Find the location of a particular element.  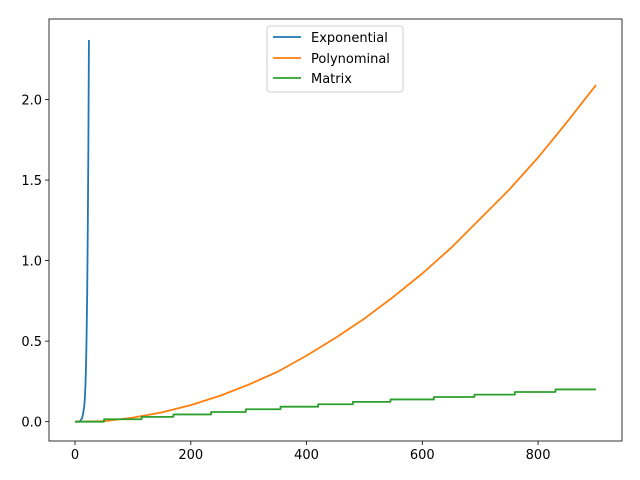

legend-label-exponential: Exponential is located at coordinates (349, 38).